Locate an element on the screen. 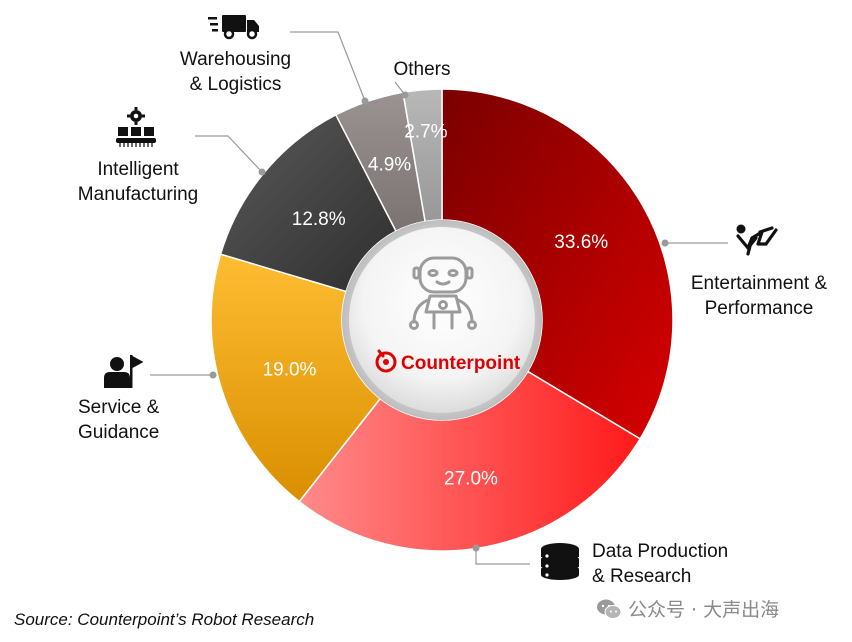  counterpoint-logo-icon is located at coordinates (386, 361).